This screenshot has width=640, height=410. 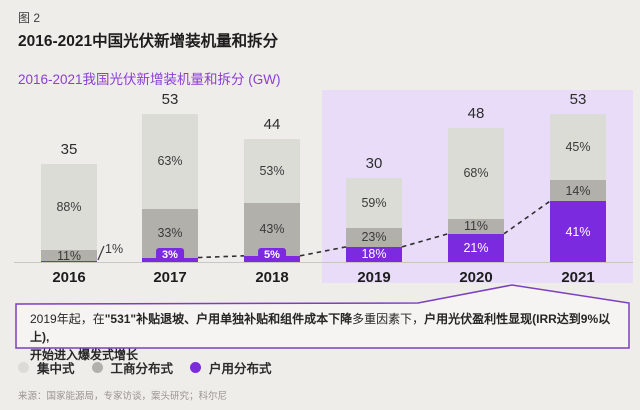 I want to click on annotation-segment: 开始进入爆发式增长, so click(x=84, y=355).